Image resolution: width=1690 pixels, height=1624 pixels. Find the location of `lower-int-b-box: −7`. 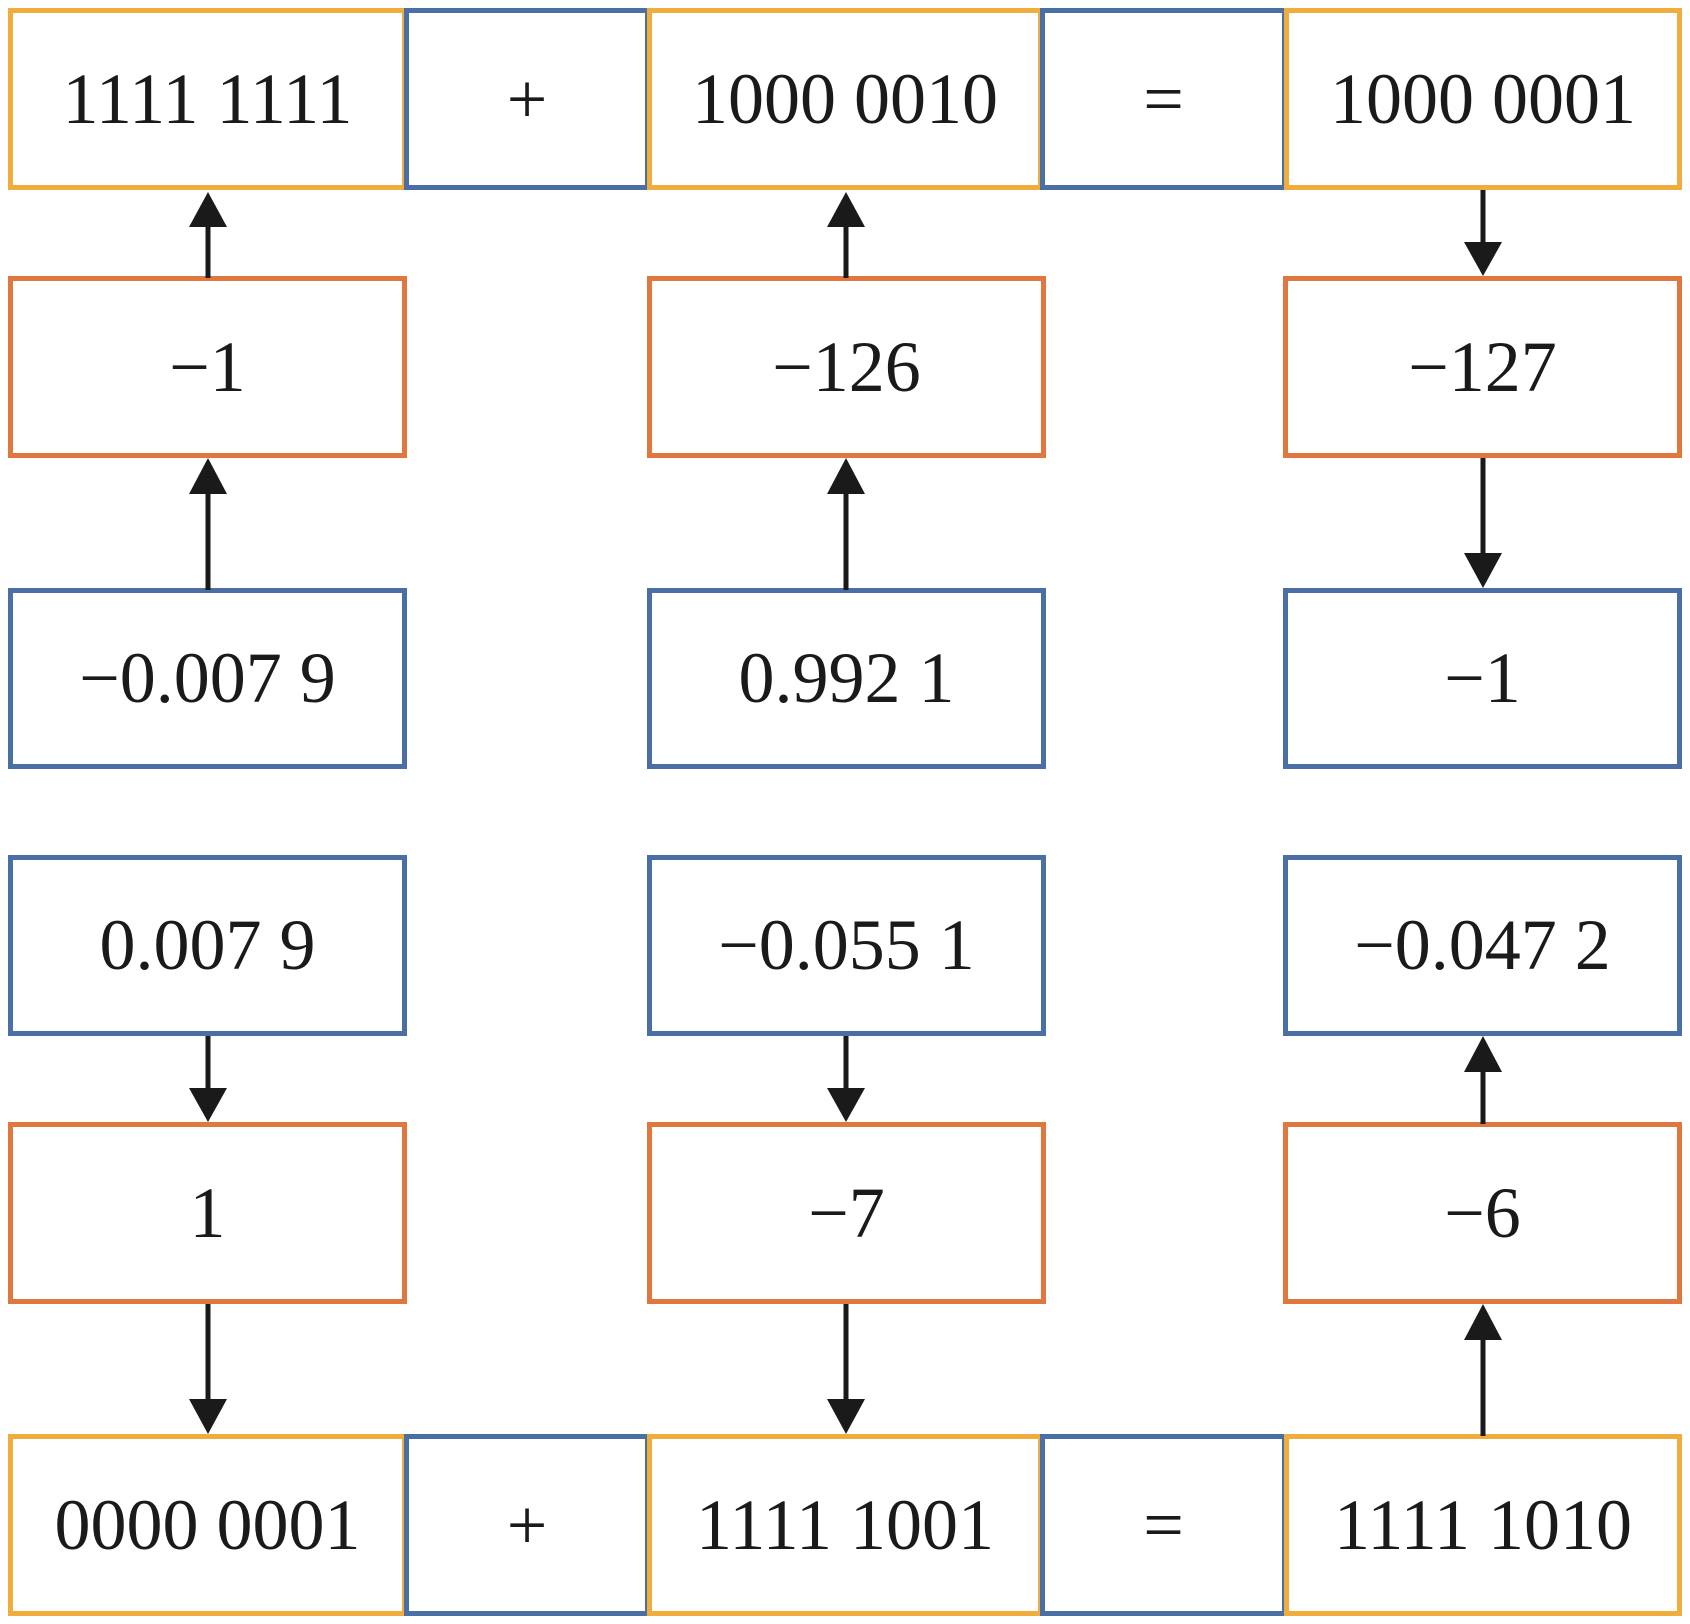

lower-int-b-box: −7 is located at coordinates (846, 1213).